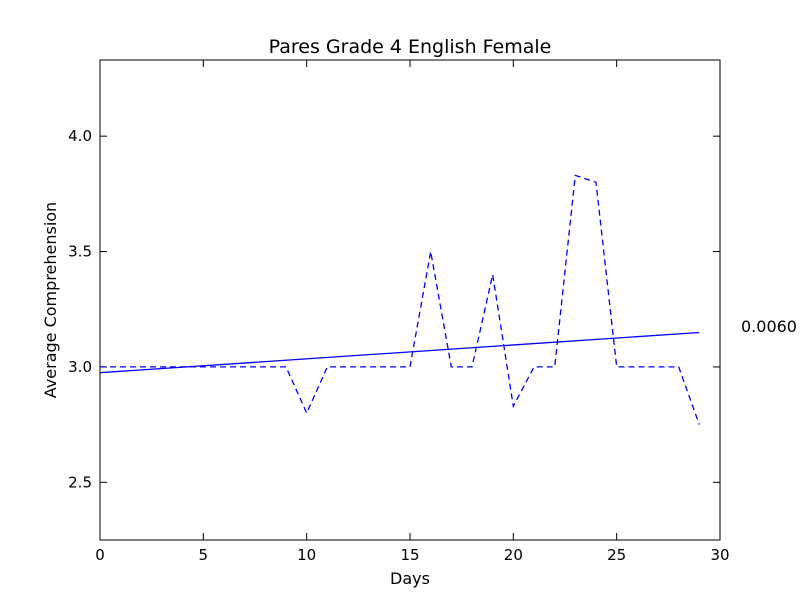 Image resolution: width=800 pixels, height=605 pixels. What do you see at coordinates (204, 555) in the screenshot?
I see `x-tick-label: 5` at bounding box center [204, 555].